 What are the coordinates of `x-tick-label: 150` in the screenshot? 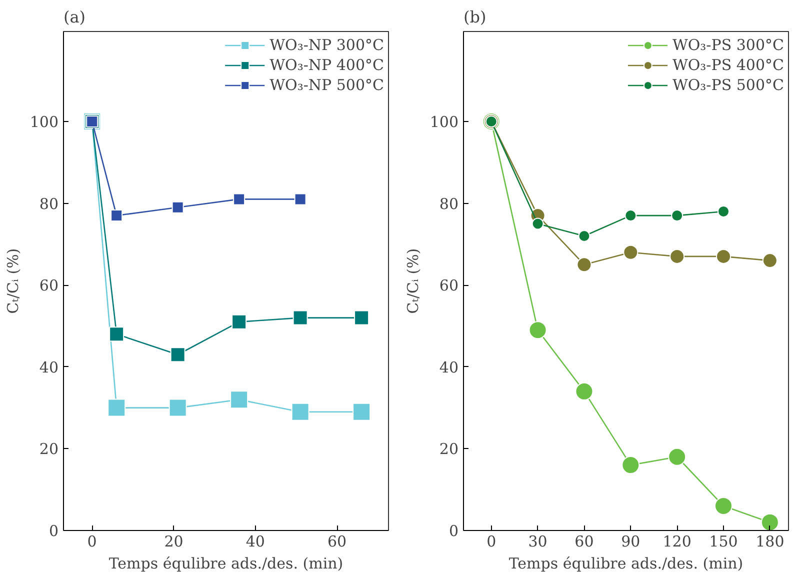 It's located at (723, 541).